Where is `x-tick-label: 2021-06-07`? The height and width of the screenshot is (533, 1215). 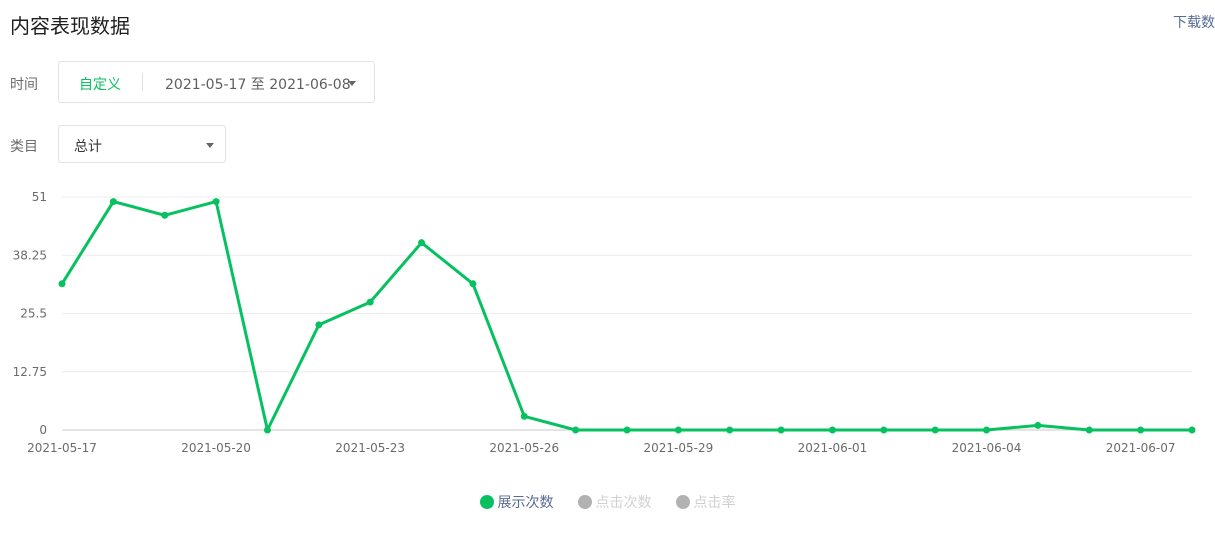 x-tick-label: 2021-06-07 is located at coordinates (1141, 448).